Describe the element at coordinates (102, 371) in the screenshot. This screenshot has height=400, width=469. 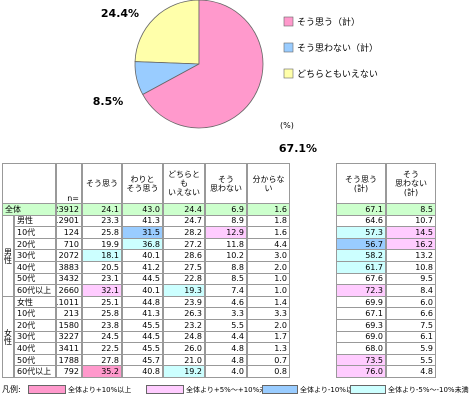
I see `table-cell: 35.2` at that location.